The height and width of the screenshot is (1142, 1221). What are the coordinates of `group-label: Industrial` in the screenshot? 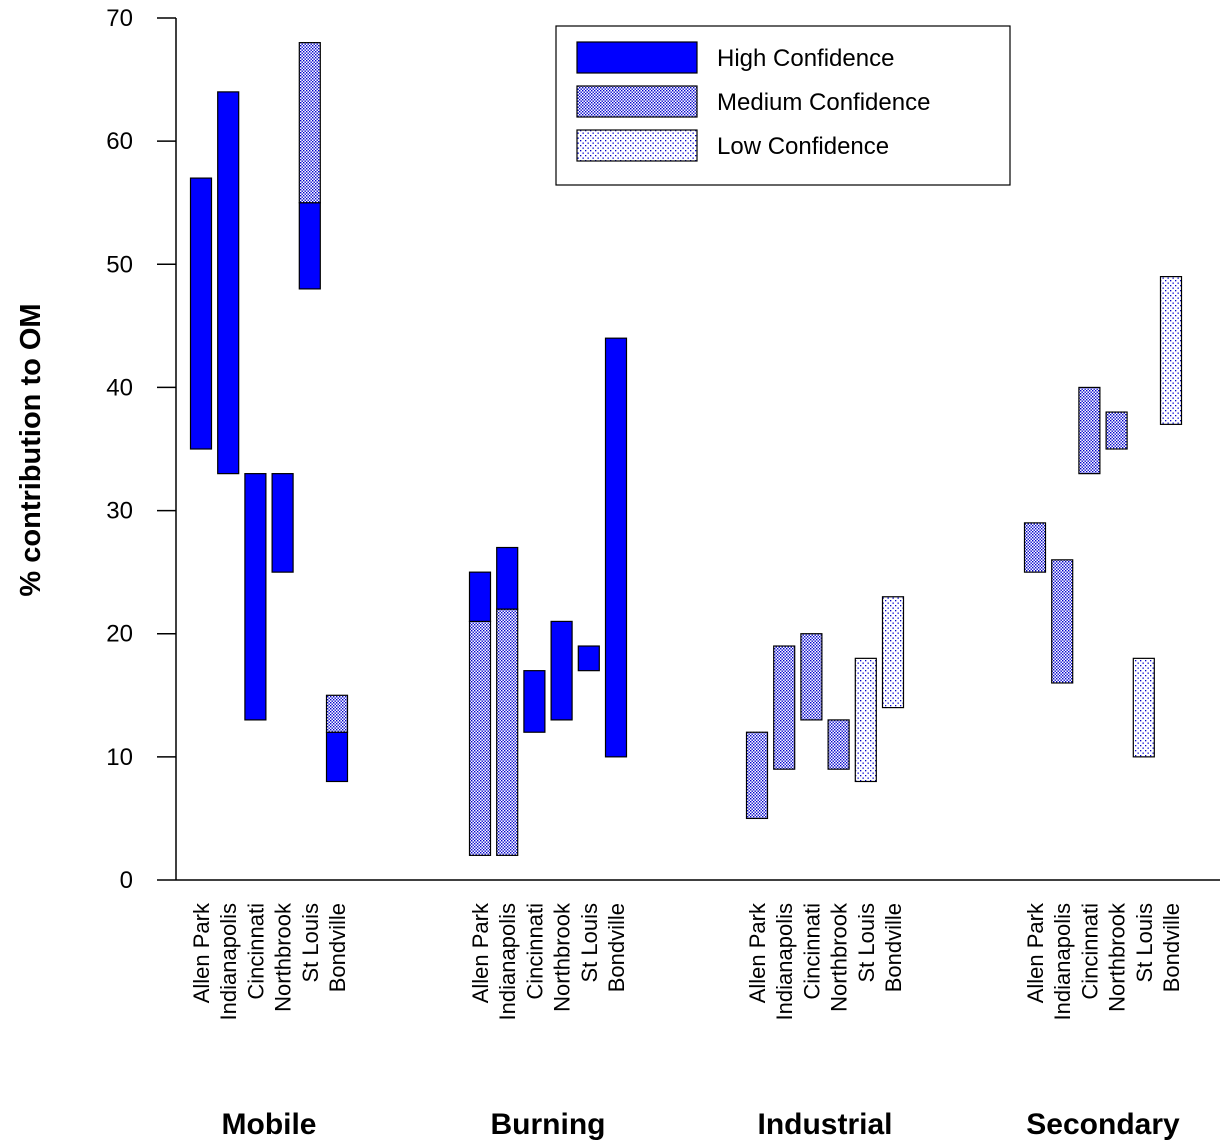 It's located at (824, 1124).